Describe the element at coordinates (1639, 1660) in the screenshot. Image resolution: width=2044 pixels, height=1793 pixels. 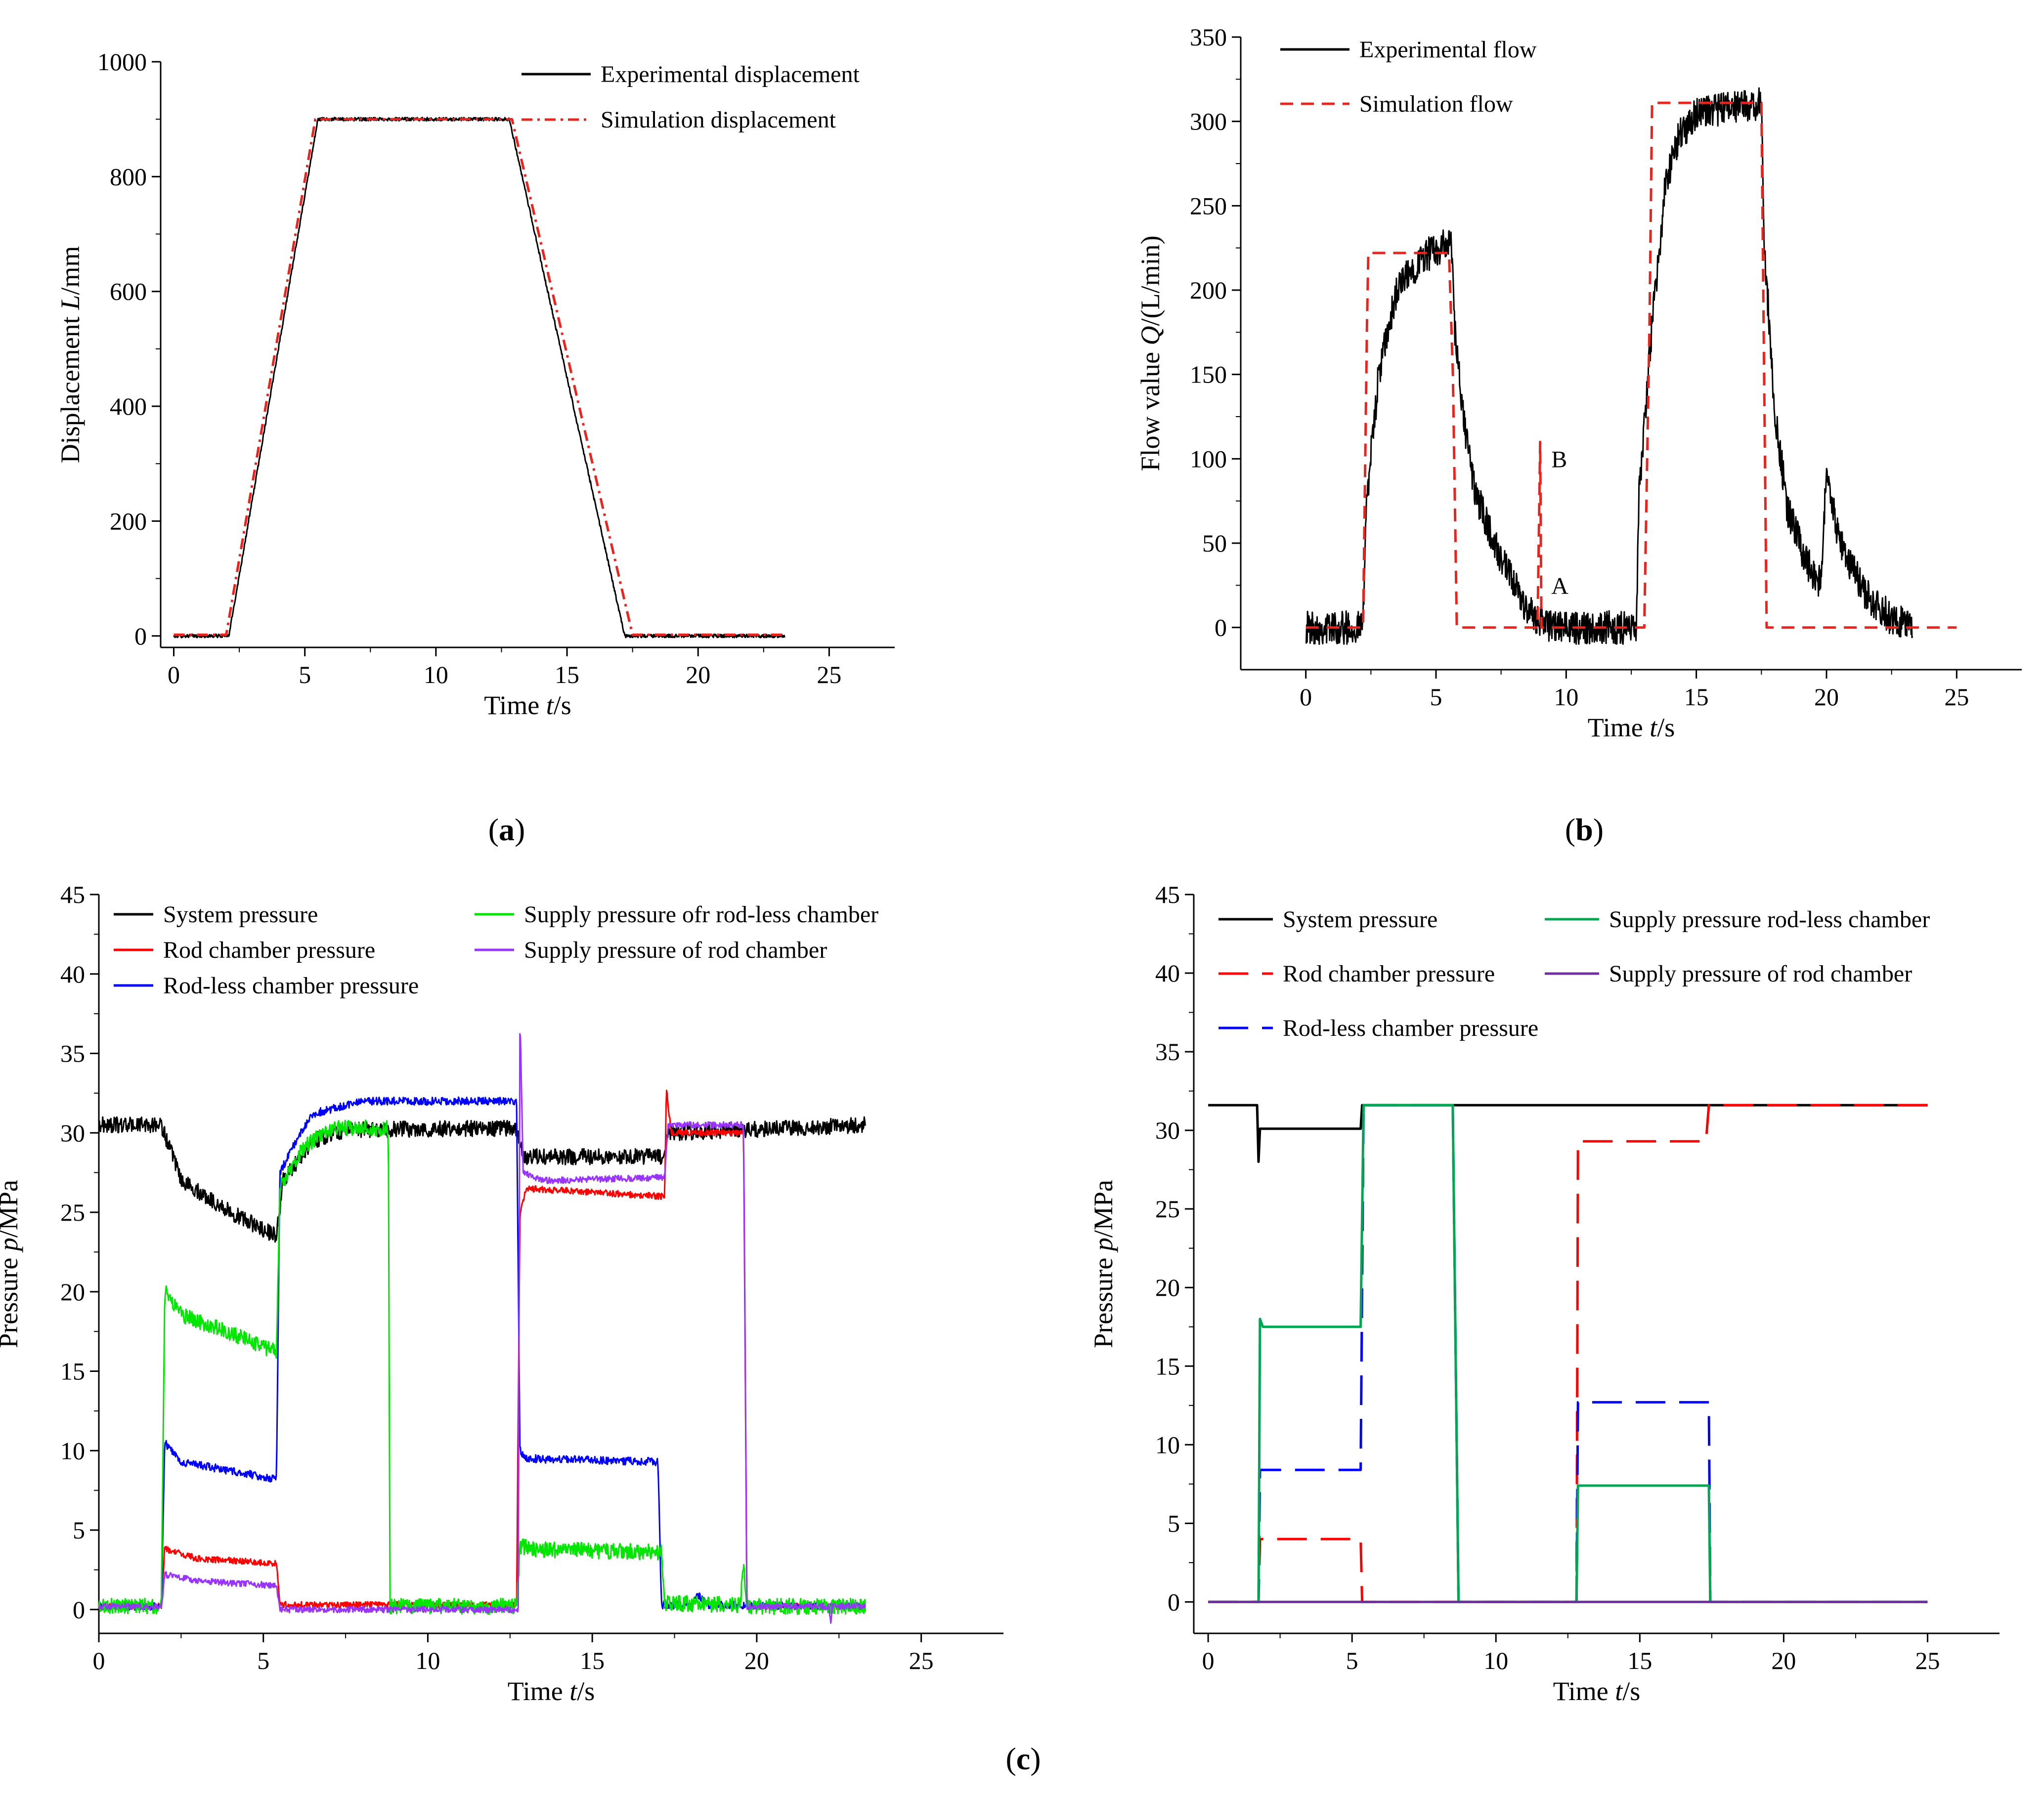
I see `x-tick-label: 15` at that location.